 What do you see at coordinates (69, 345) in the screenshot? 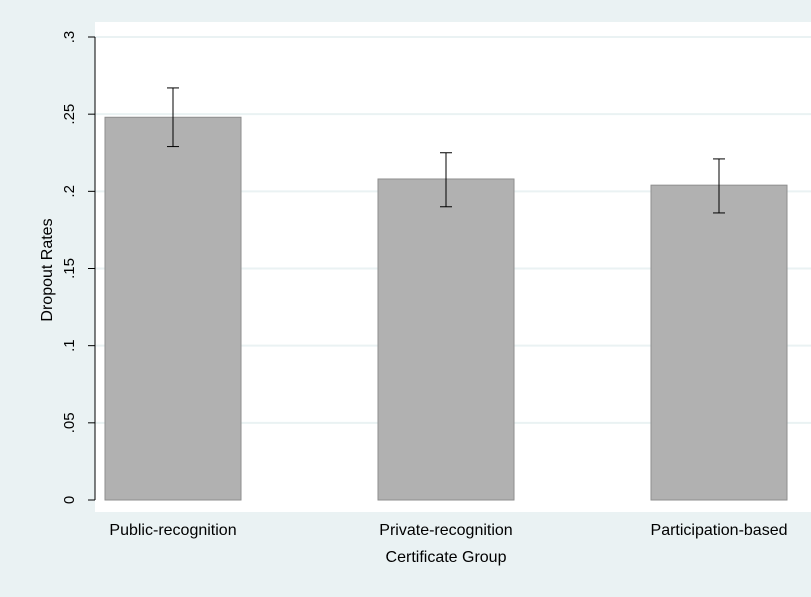
I see `y-tick-label: .1` at bounding box center [69, 345].